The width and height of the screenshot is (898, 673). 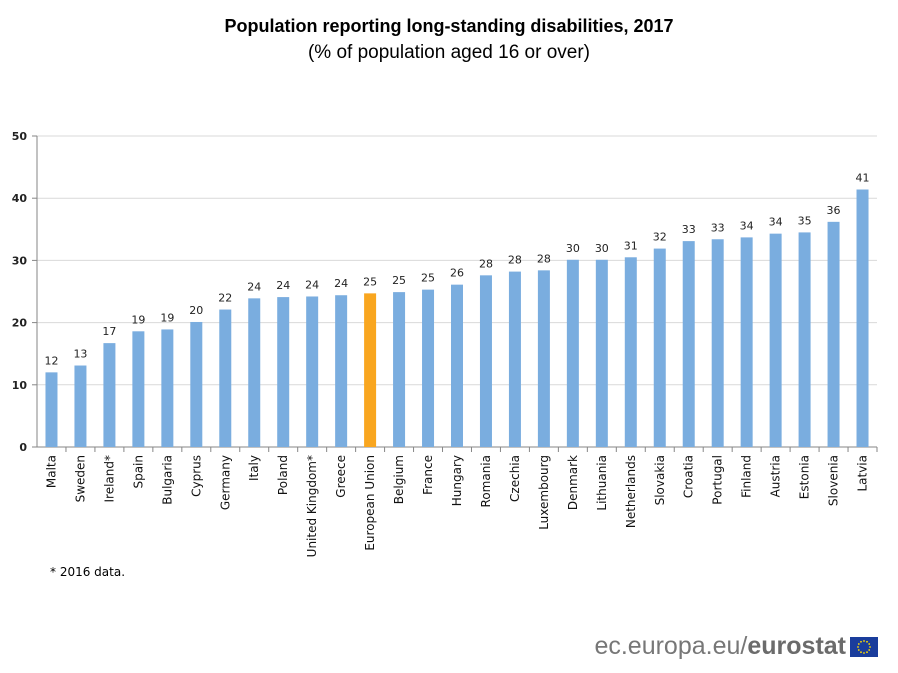 What do you see at coordinates (20, 136) in the screenshot?
I see `y-tick-label: 50` at bounding box center [20, 136].